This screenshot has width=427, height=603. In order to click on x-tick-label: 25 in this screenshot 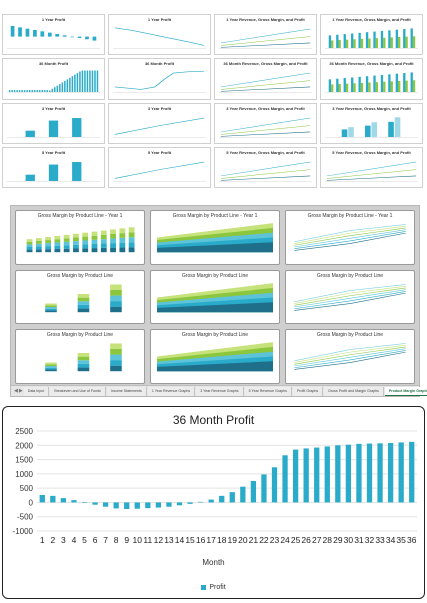, I will do `click(296, 540)`.